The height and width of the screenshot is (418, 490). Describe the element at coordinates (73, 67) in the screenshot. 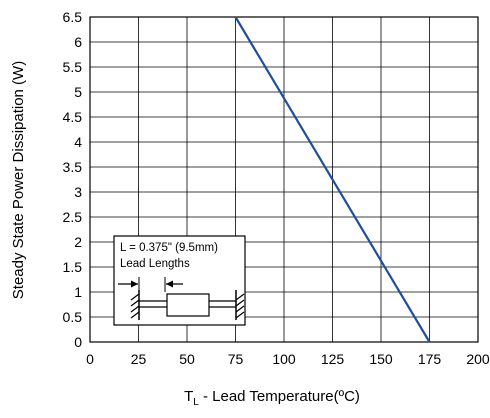

I see `y-tick-label: 5.5` at that location.